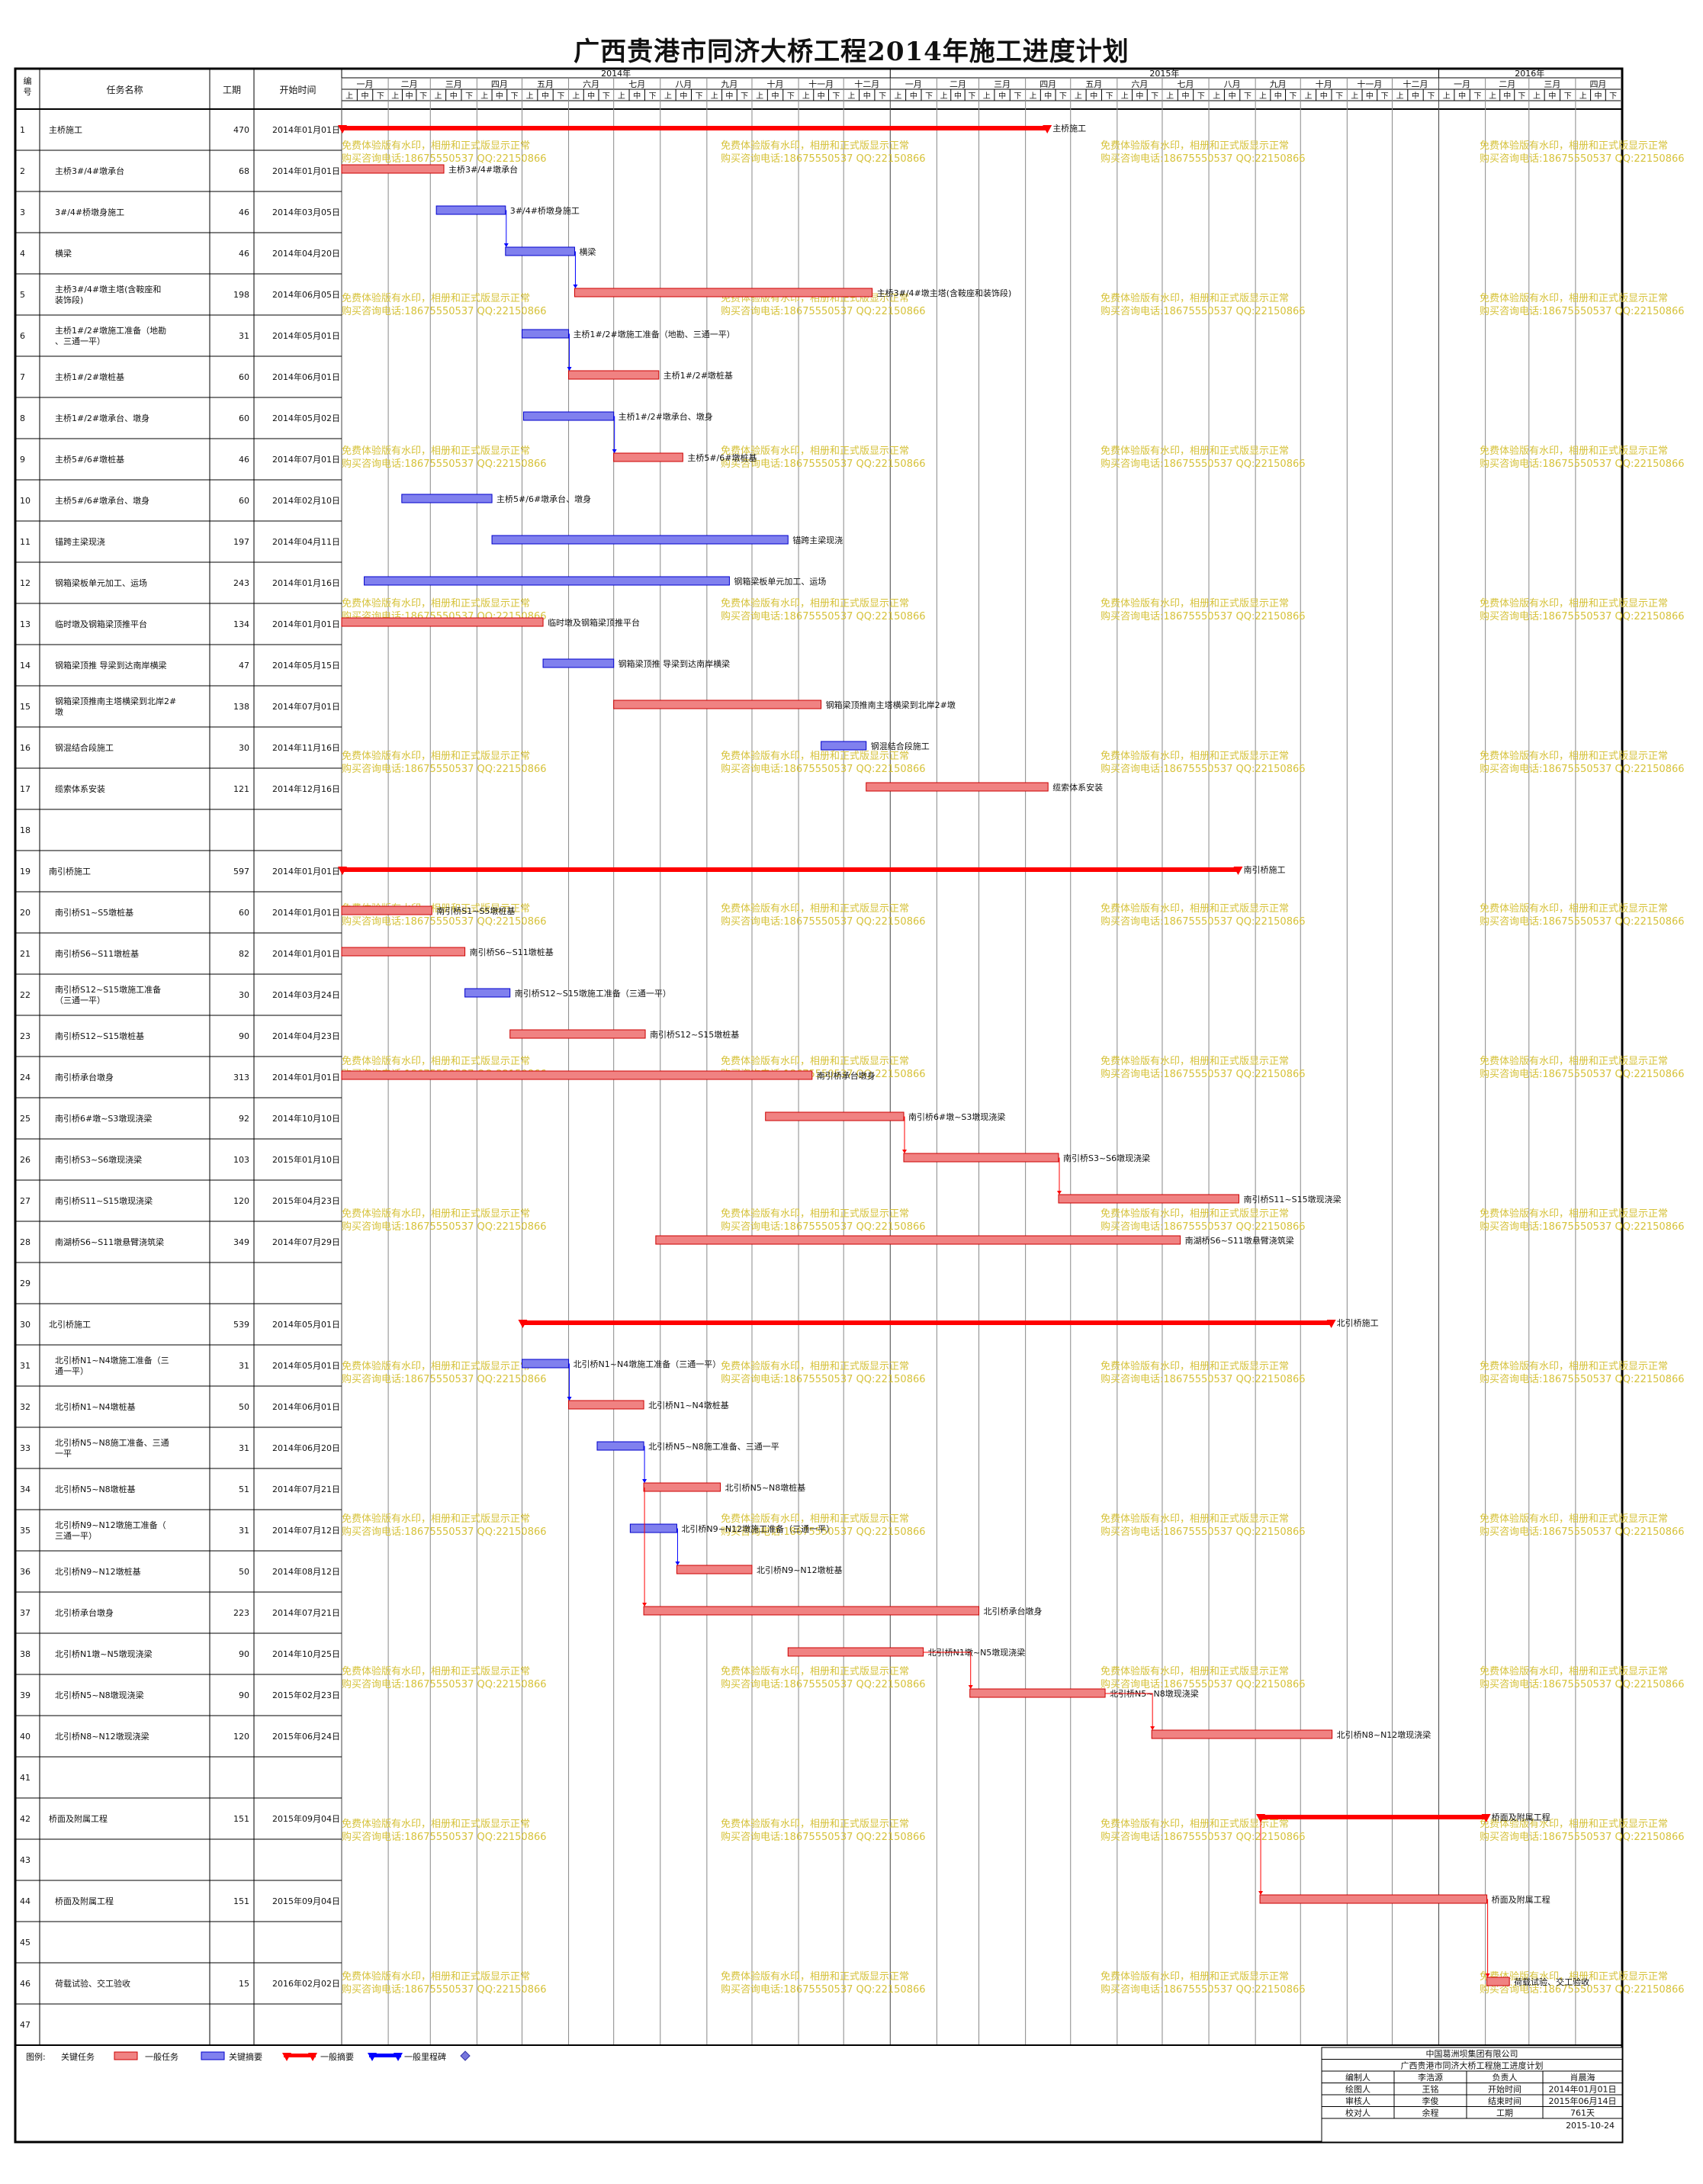 The width and height of the screenshot is (1703, 2184). Describe the element at coordinates (25, 1695) in the screenshot. I see `task-id: 39` at that location.